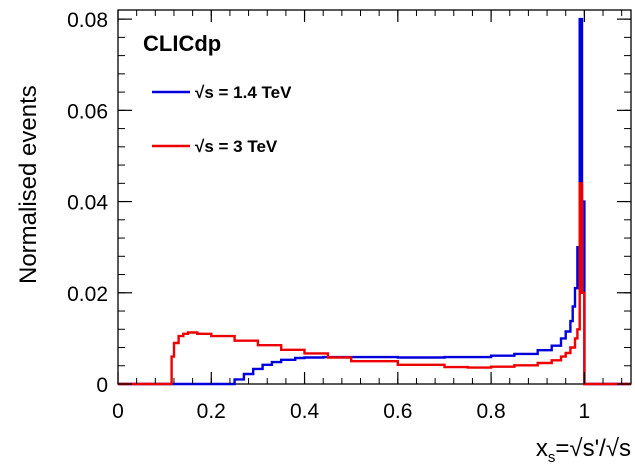  I want to click on x-tick-label: 0.2, so click(211, 411).